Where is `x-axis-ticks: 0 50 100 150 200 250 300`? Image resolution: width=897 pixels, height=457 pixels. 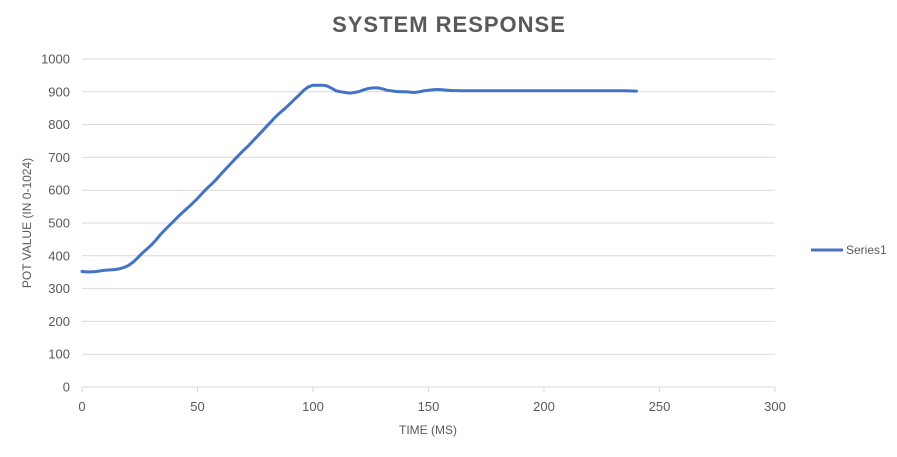 x-axis-ticks: 0 50 100 150 200 250 300 is located at coordinates (431, 406).